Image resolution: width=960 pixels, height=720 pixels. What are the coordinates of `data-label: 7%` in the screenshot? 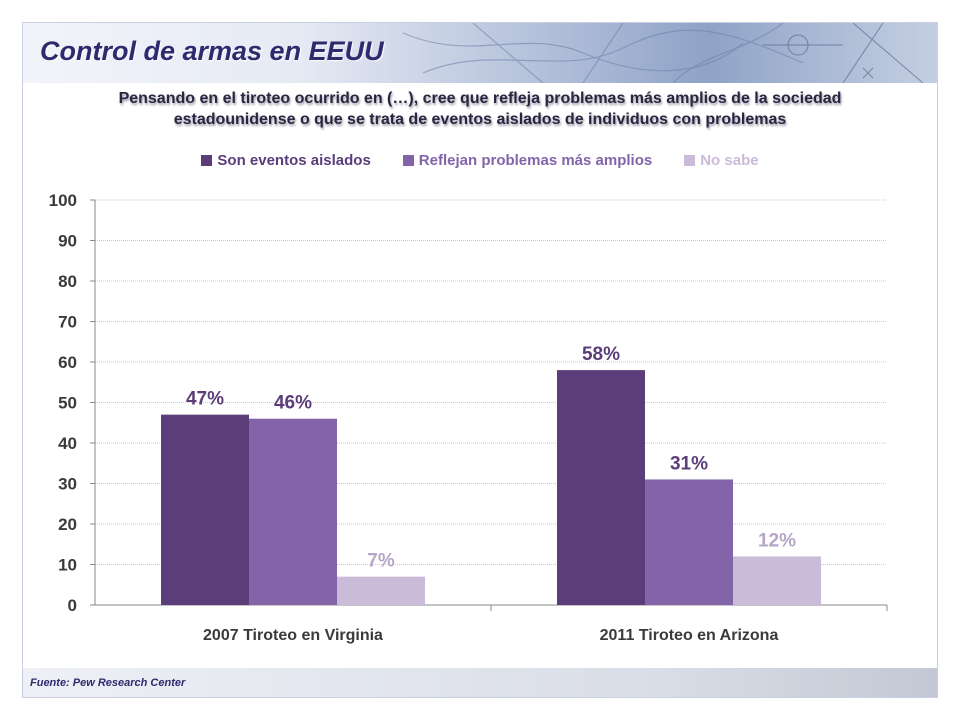 It's located at (381, 561).